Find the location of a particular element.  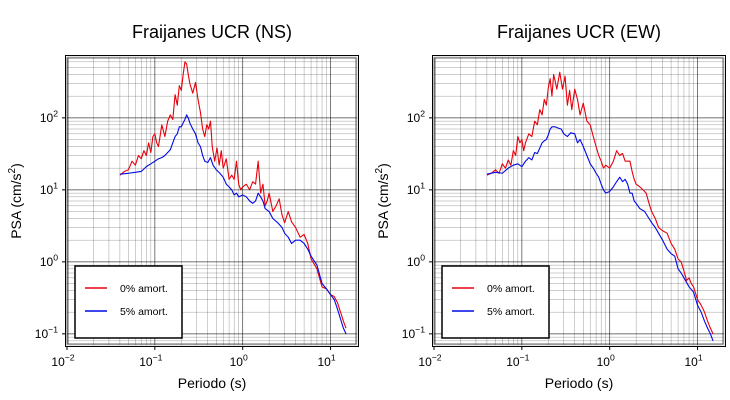

chart-title: Fraijanes UCR (EW) is located at coordinates (579, 32).